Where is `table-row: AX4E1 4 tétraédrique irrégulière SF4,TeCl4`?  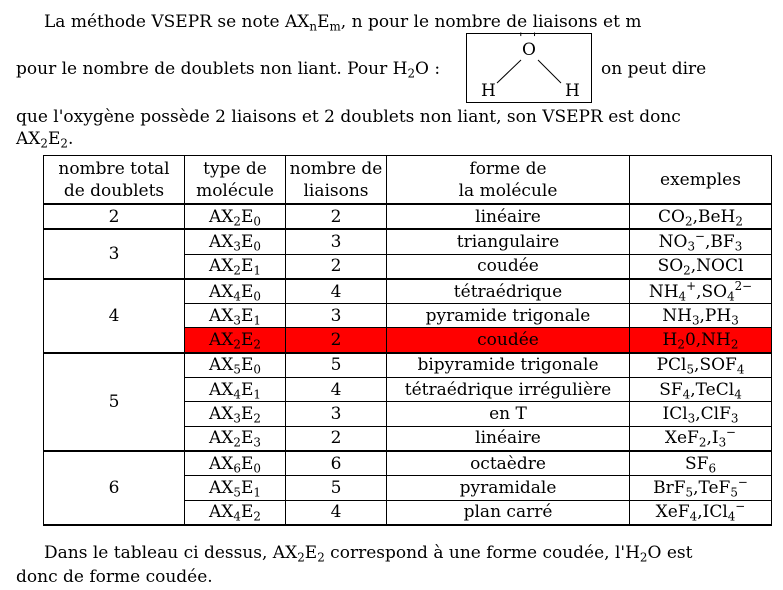 table-row: AX4E1 4 tétraédrique irrégulière SF4,TeCl4 is located at coordinates (408, 390).